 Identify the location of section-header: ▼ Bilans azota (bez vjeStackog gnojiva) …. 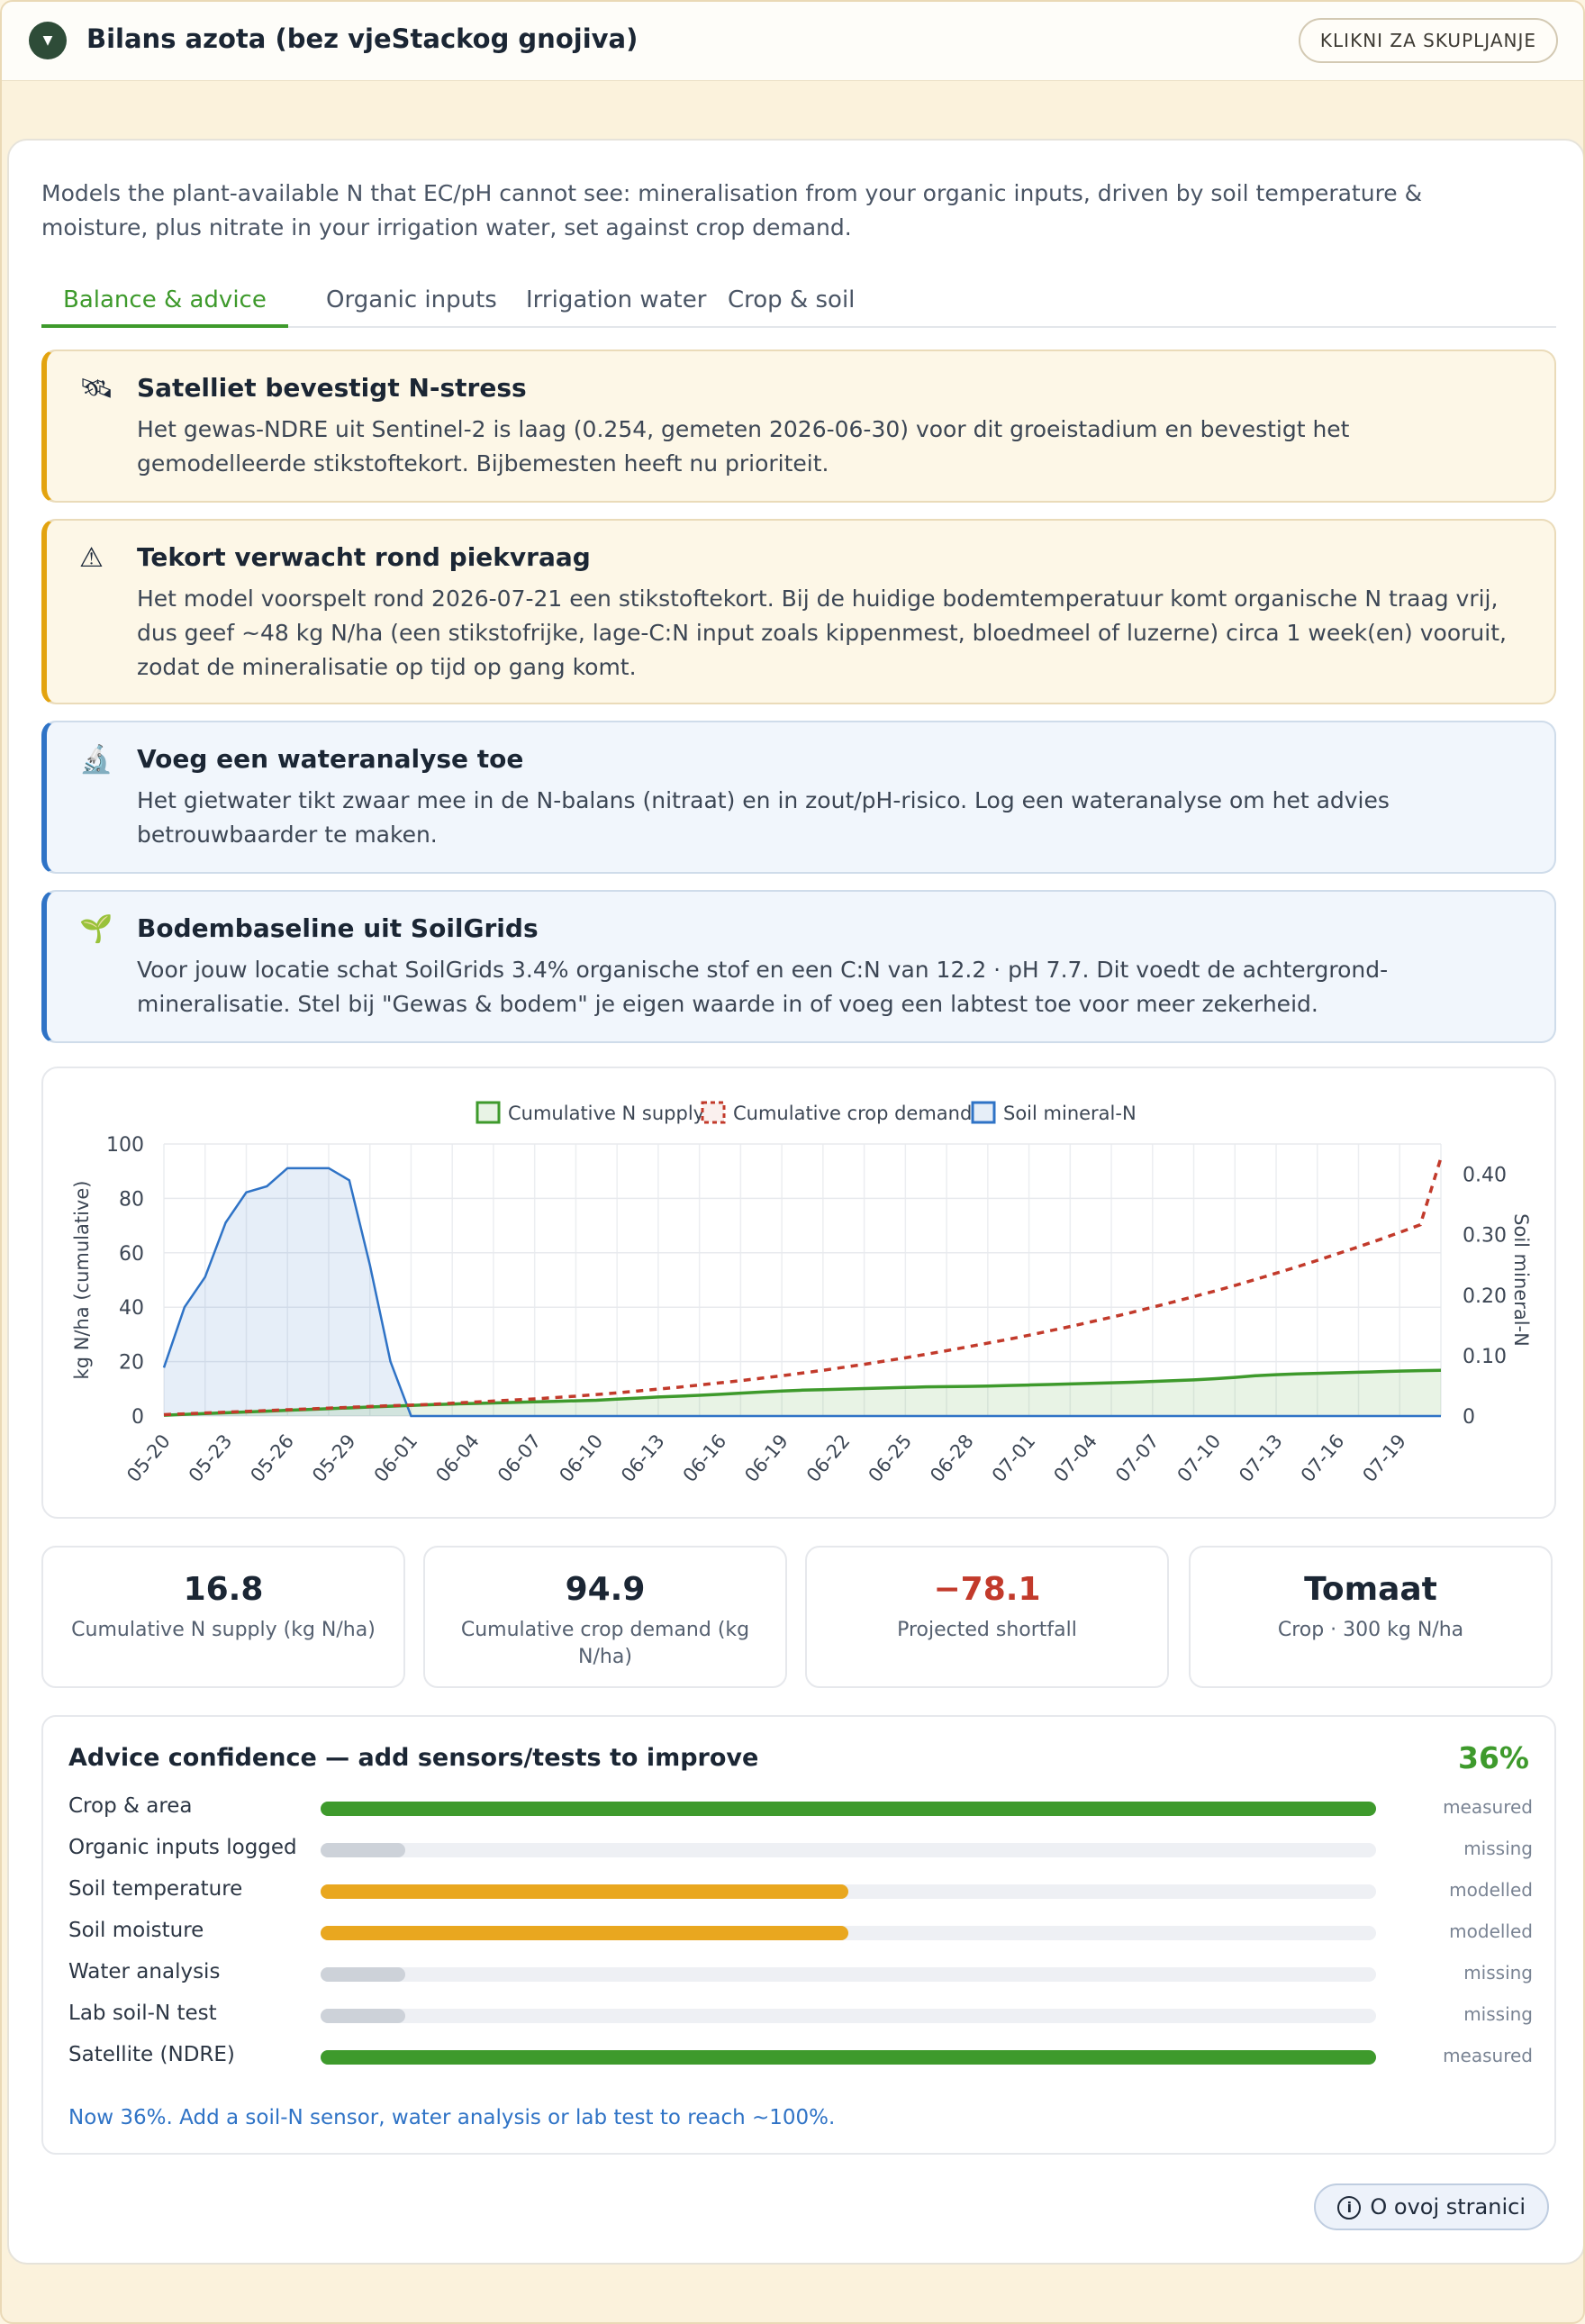
(792, 42).